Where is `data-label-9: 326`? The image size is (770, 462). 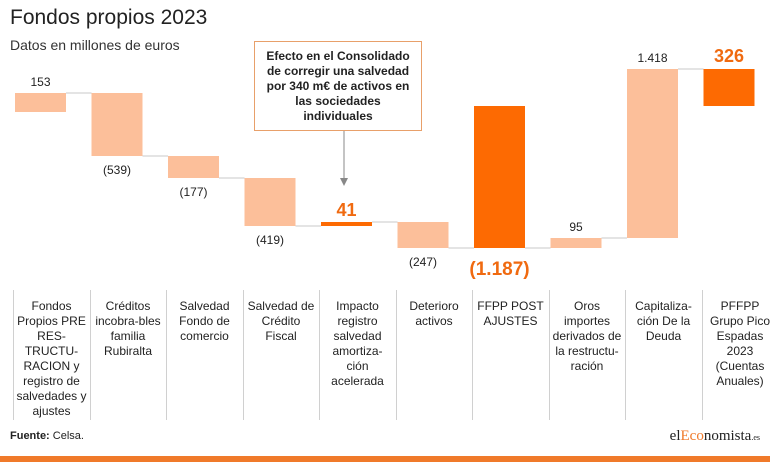 data-label-9: 326 is located at coordinates (729, 56).